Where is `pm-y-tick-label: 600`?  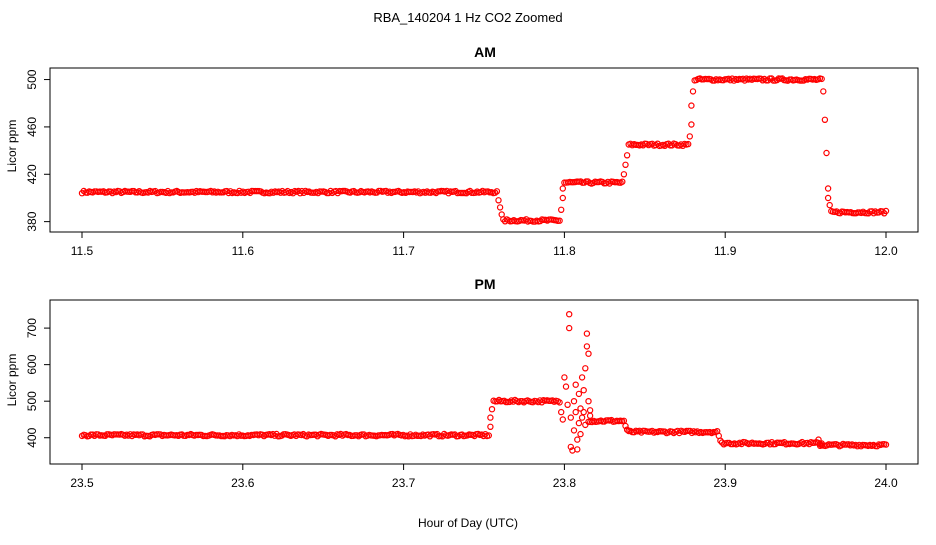
pm-y-tick-label: 600 is located at coordinates (32, 364).